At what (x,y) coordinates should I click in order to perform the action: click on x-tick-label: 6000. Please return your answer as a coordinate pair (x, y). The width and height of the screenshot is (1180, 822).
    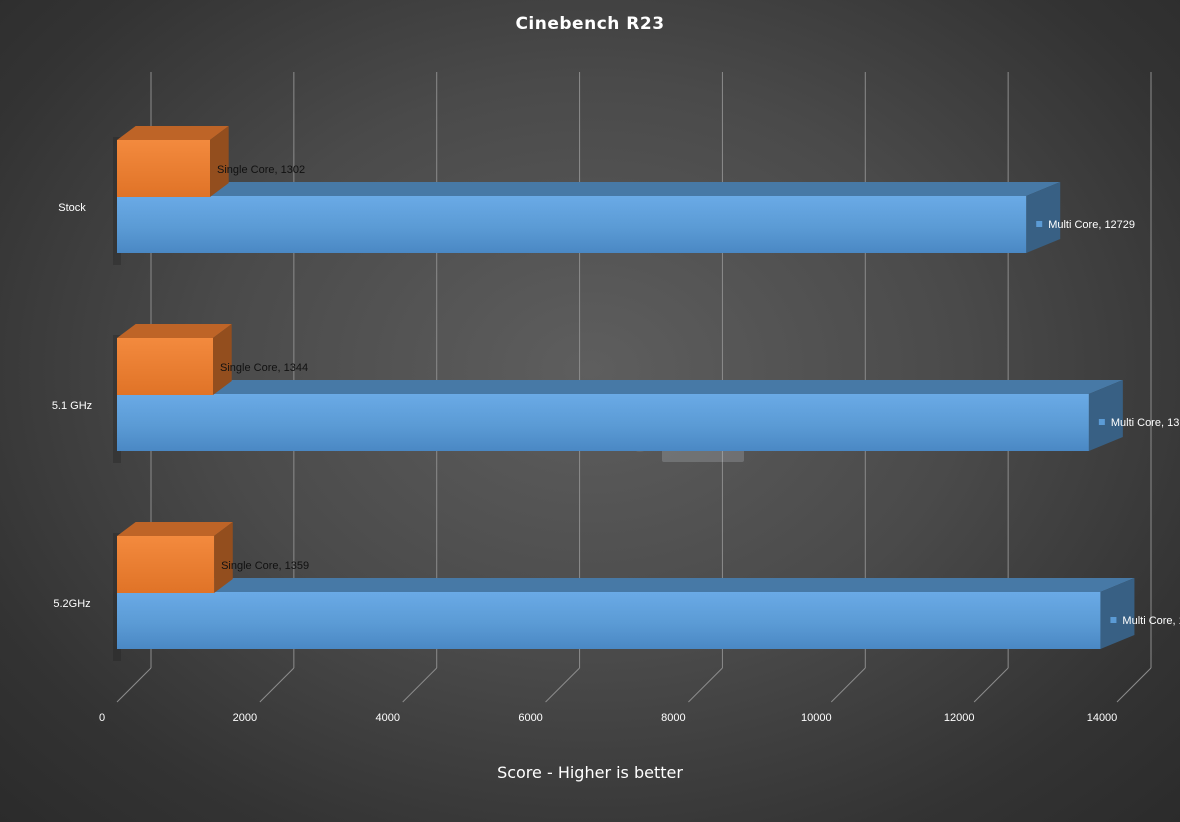
    Looking at the image, I should click on (530, 718).